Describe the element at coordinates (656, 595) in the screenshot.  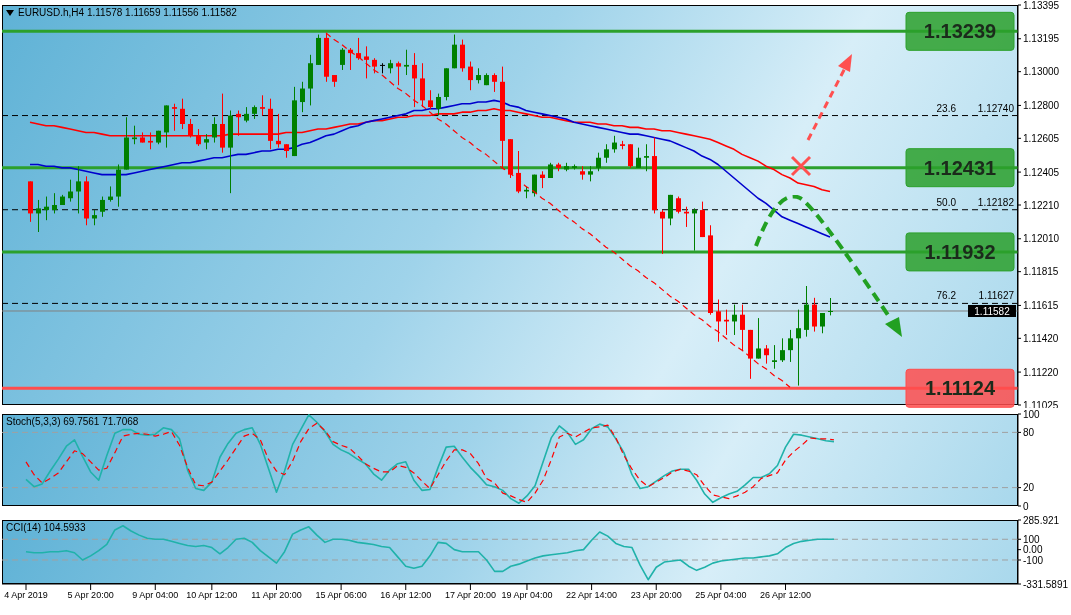
I see `x-tick-label: 23 Apr 20:00` at that location.